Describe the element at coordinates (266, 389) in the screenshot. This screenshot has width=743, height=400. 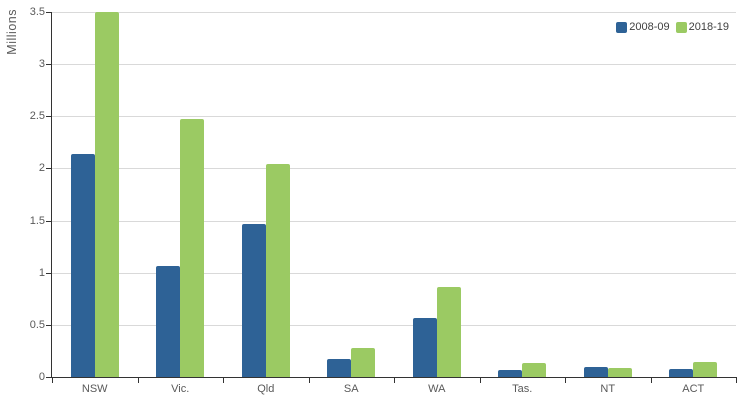
I see `x-category-label: Qld` at that location.